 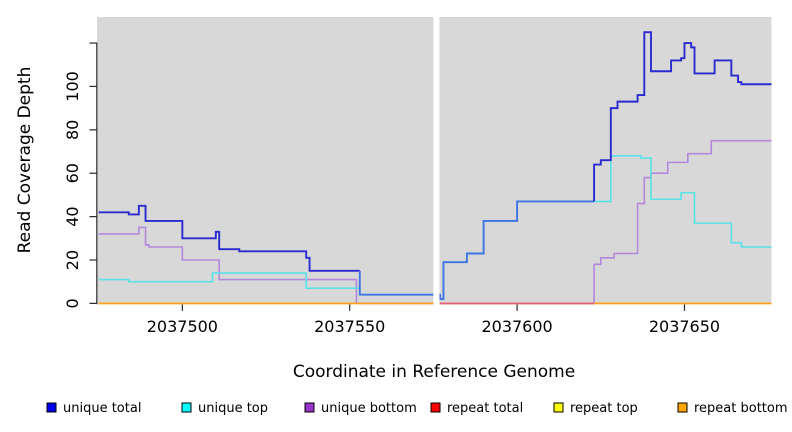 What do you see at coordinates (741, 408) in the screenshot?
I see `legend-label: repeat bottom` at bounding box center [741, 408].